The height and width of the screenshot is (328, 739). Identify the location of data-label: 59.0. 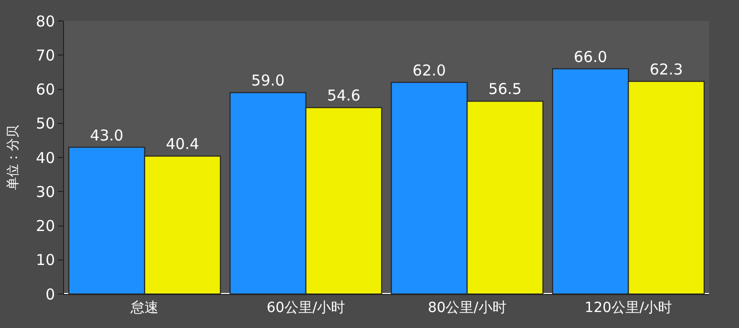
(268, 81).